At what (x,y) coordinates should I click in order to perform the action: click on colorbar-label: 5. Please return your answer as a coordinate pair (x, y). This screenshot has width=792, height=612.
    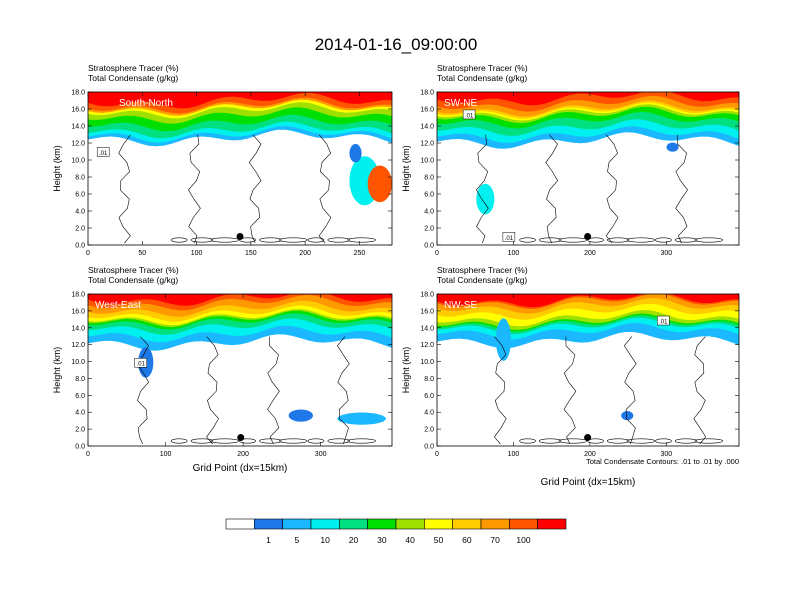
    Looking at the image, I should click on (296, 540).